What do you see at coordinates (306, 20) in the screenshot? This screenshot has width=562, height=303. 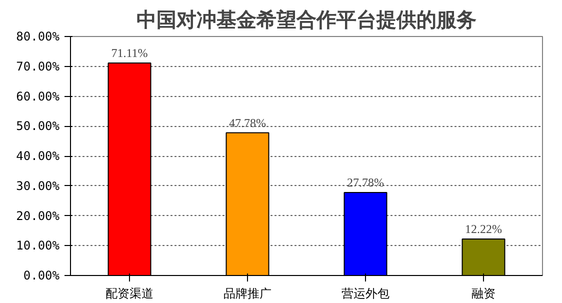 I see `chart-title: 中国对冲基金希望合作平台提供的服务` at bounding box center [306, 20].